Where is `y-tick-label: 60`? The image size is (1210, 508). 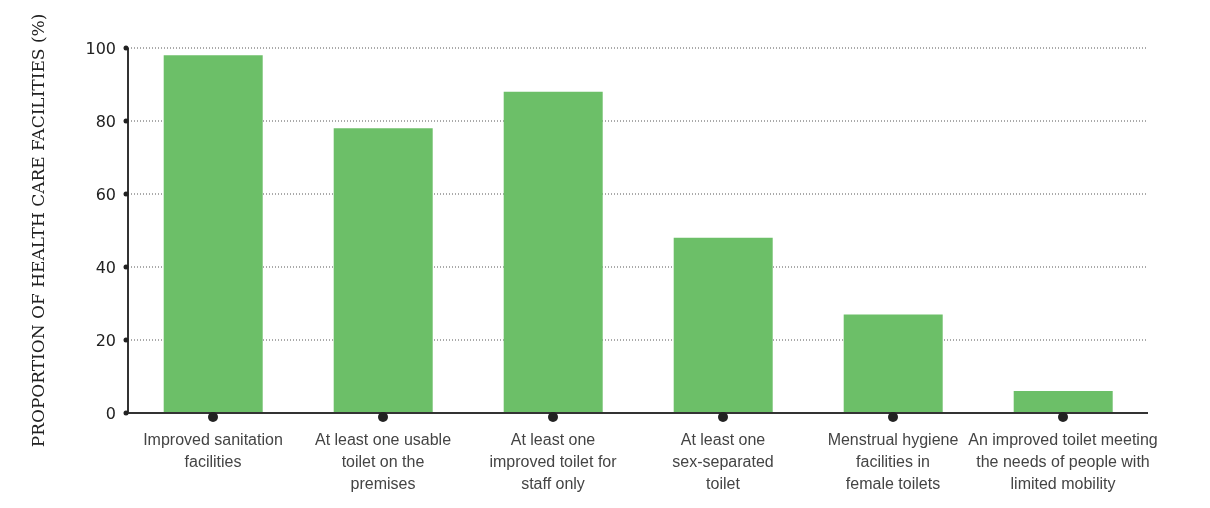 y-tick-label: 60 is located at coordinates (105, 194).